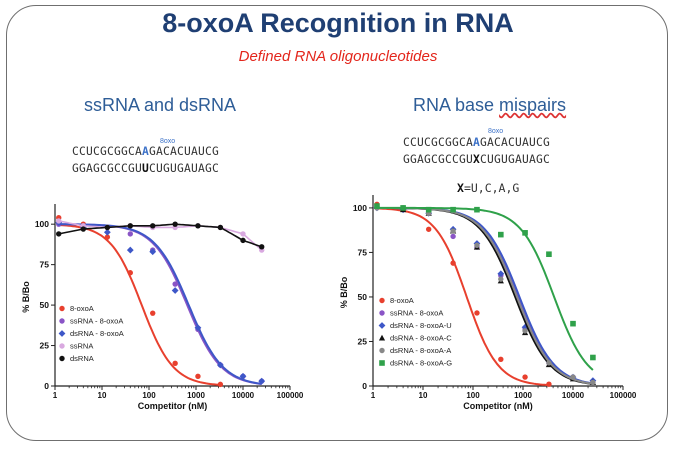 The width and height of the screenshot is (676, 449). What do you see at coordinates (107, 151) in the screenshot?
I see `seq-part: CCUCGCGGCA` at bounding box center [107, 151].